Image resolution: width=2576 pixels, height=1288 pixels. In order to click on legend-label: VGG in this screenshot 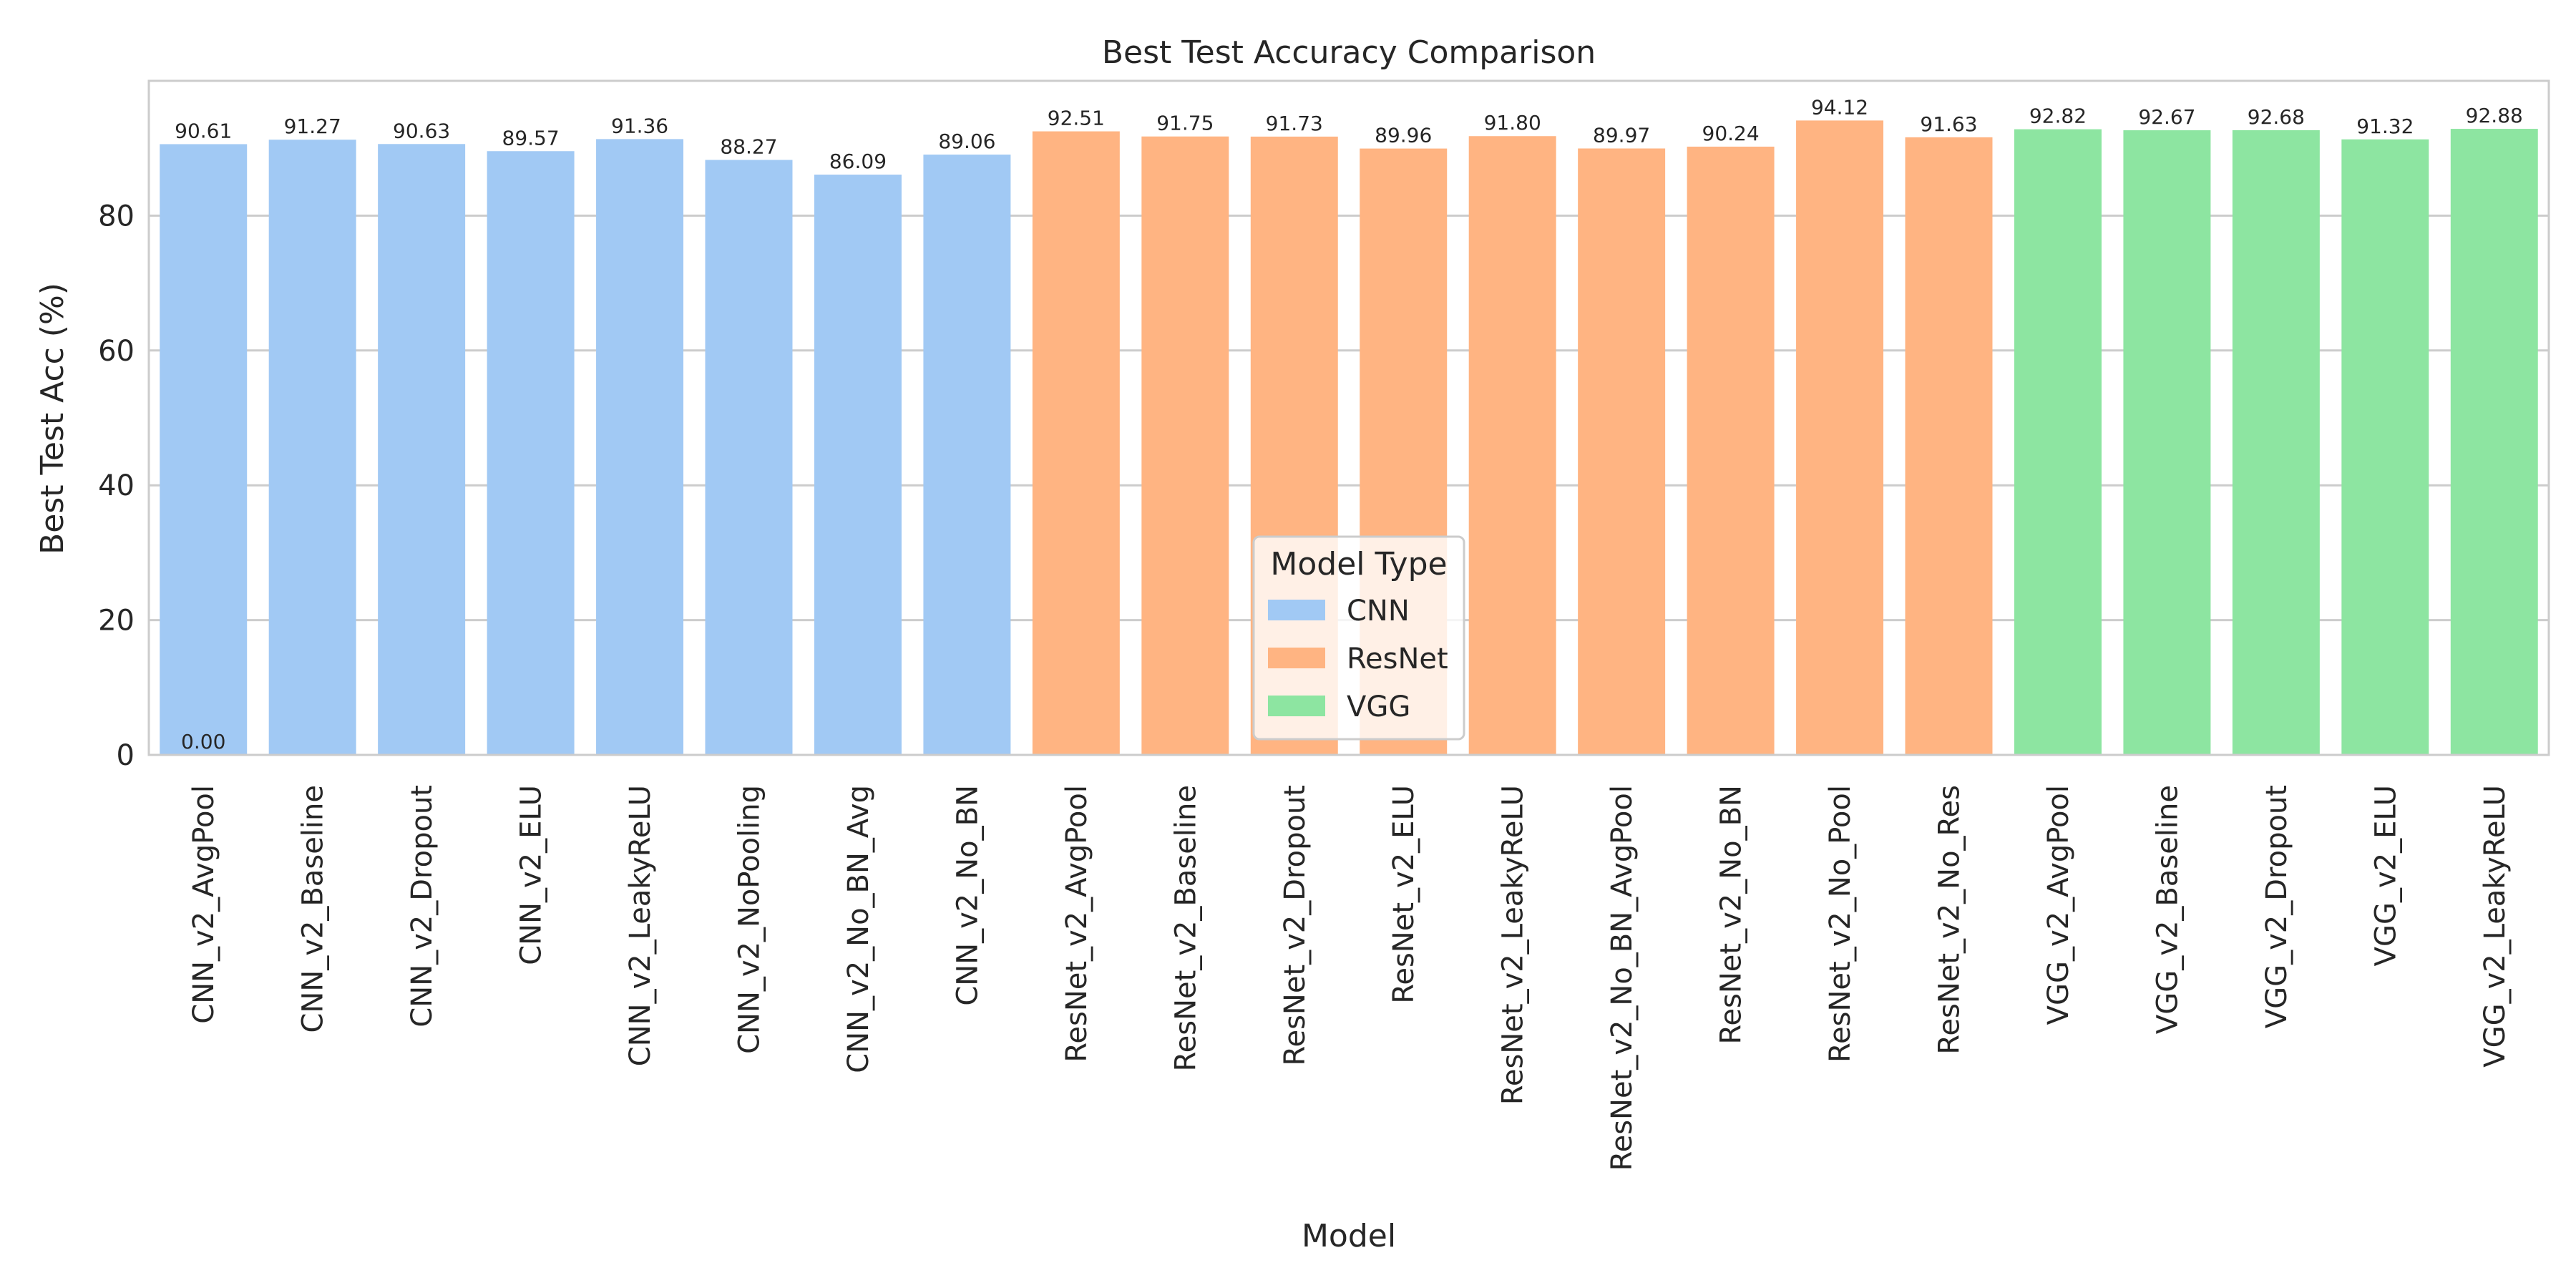, I will do `click(1378, 707)`.